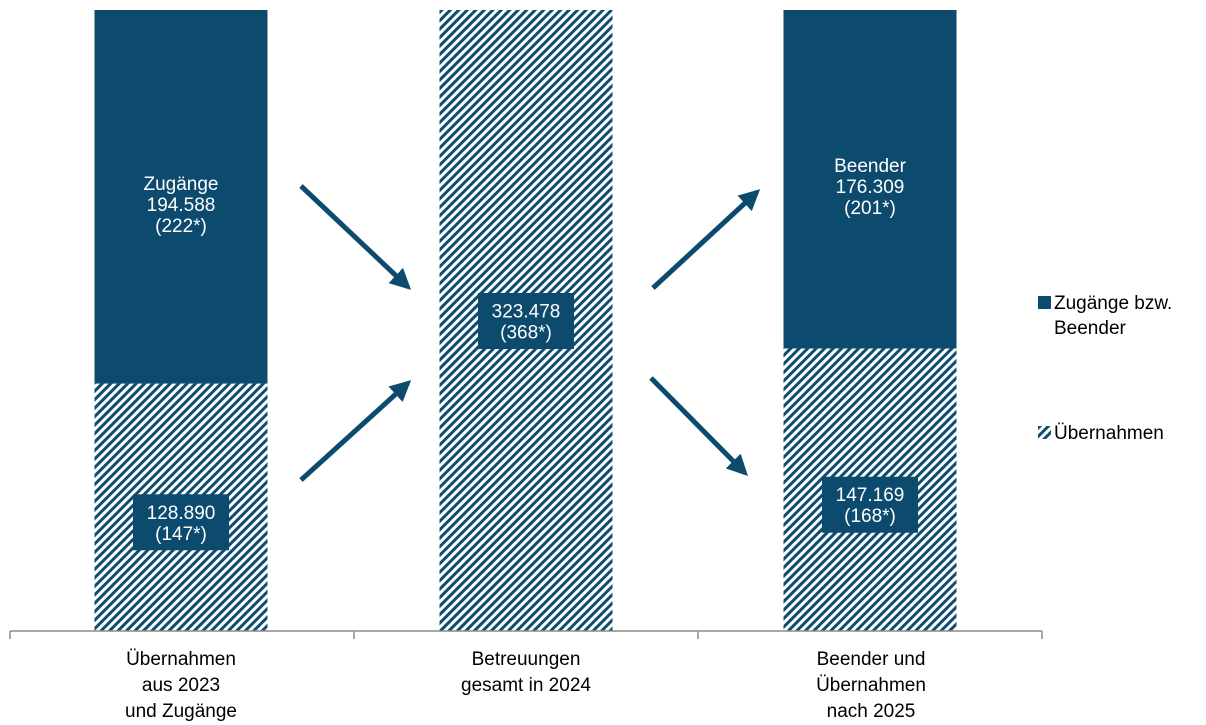 This screenshot has height=725, width=1206. I want to click on x-axis, so click(526, 634).